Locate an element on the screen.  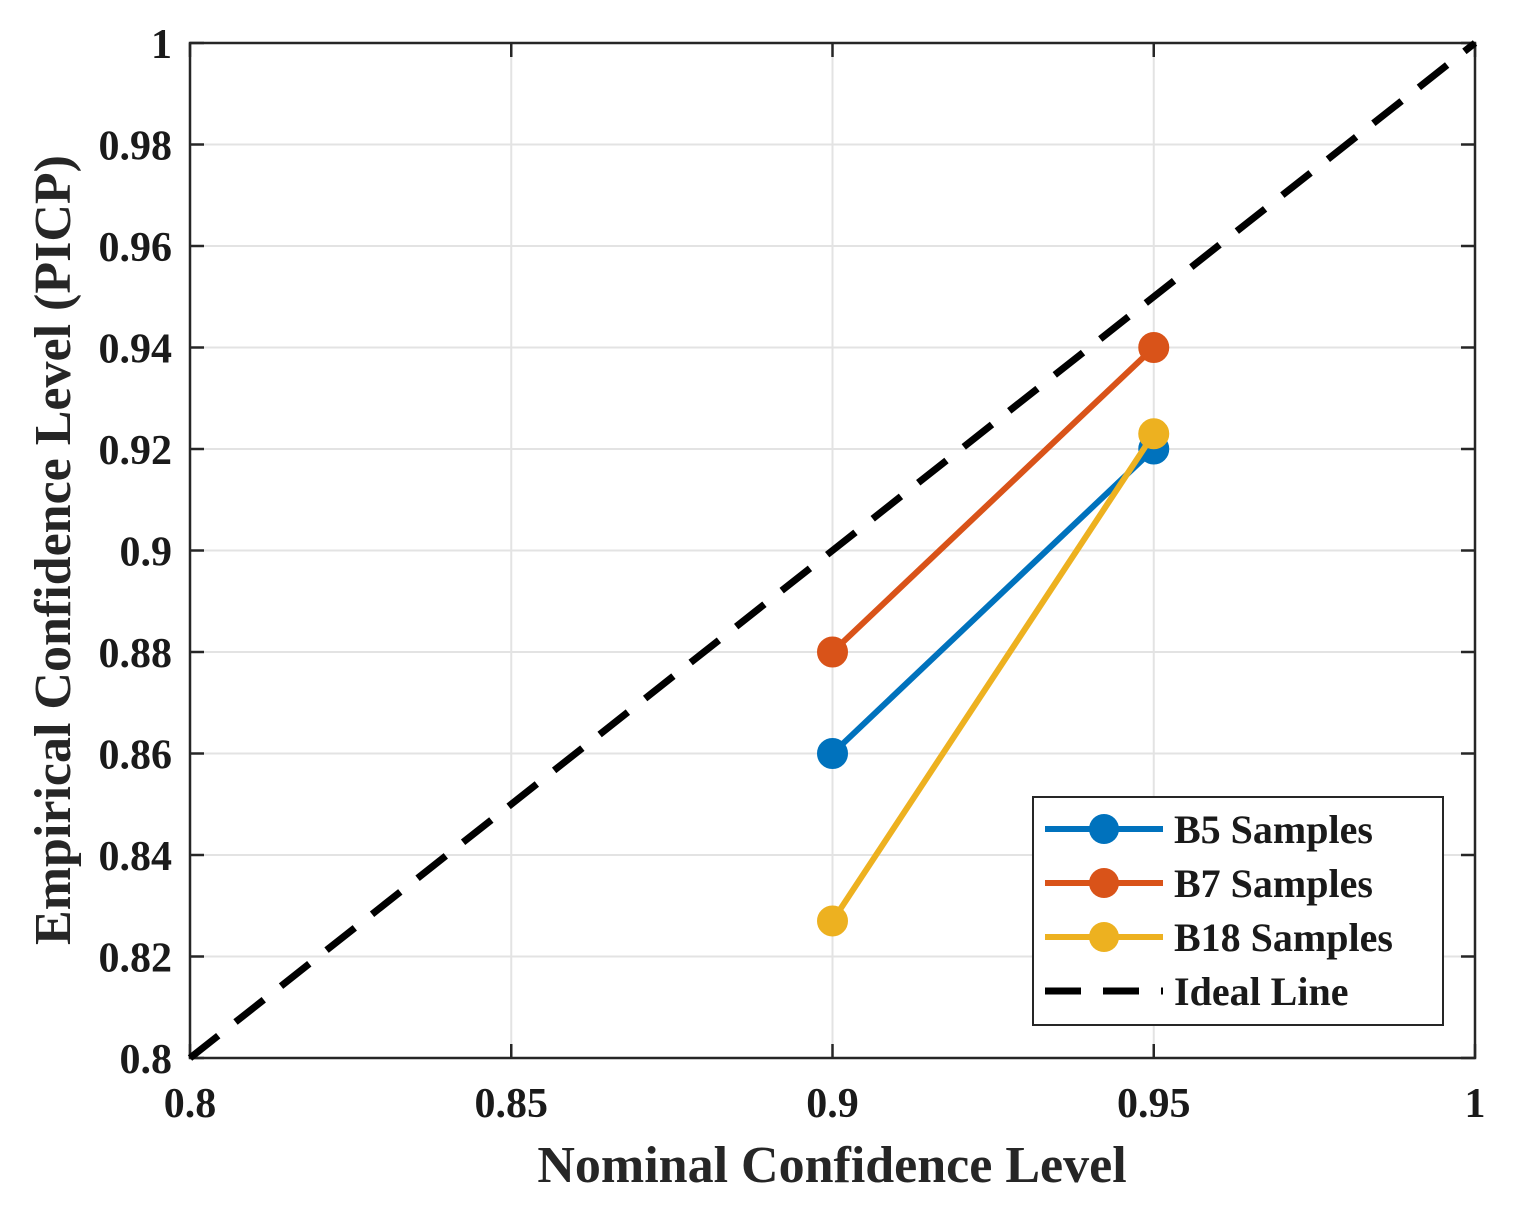
x-axis-title: Nominal Confidence Level is located at coordinates (831, 1165).